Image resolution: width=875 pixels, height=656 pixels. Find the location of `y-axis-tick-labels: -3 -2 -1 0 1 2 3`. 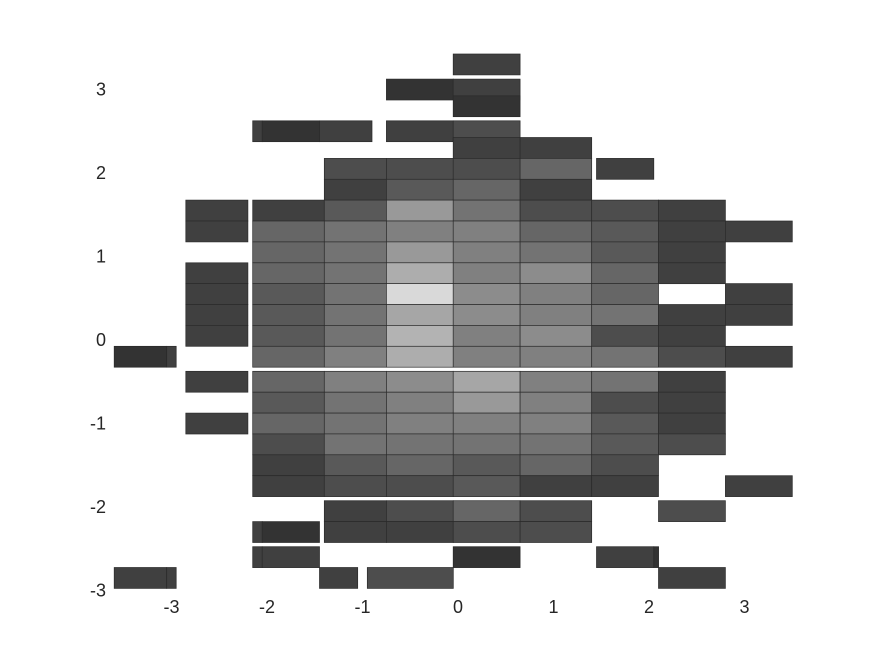

y-axis-tick-labels: -3 -2 -1 0 1 2 3 is located at coordinates (98, 340).